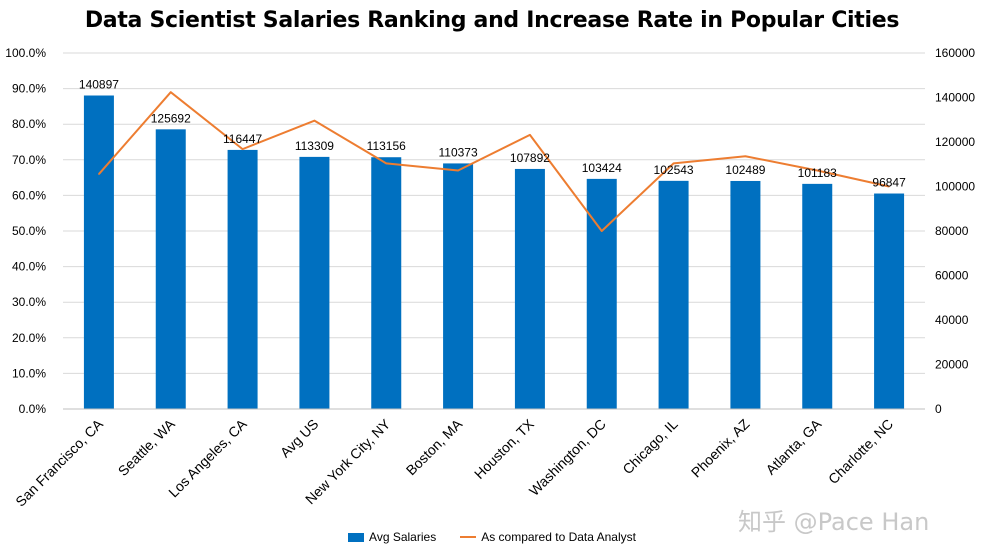 The height and width of the screenshot is (556, 984). I want to click on bar-data-label: 113156, so click(386, 146).